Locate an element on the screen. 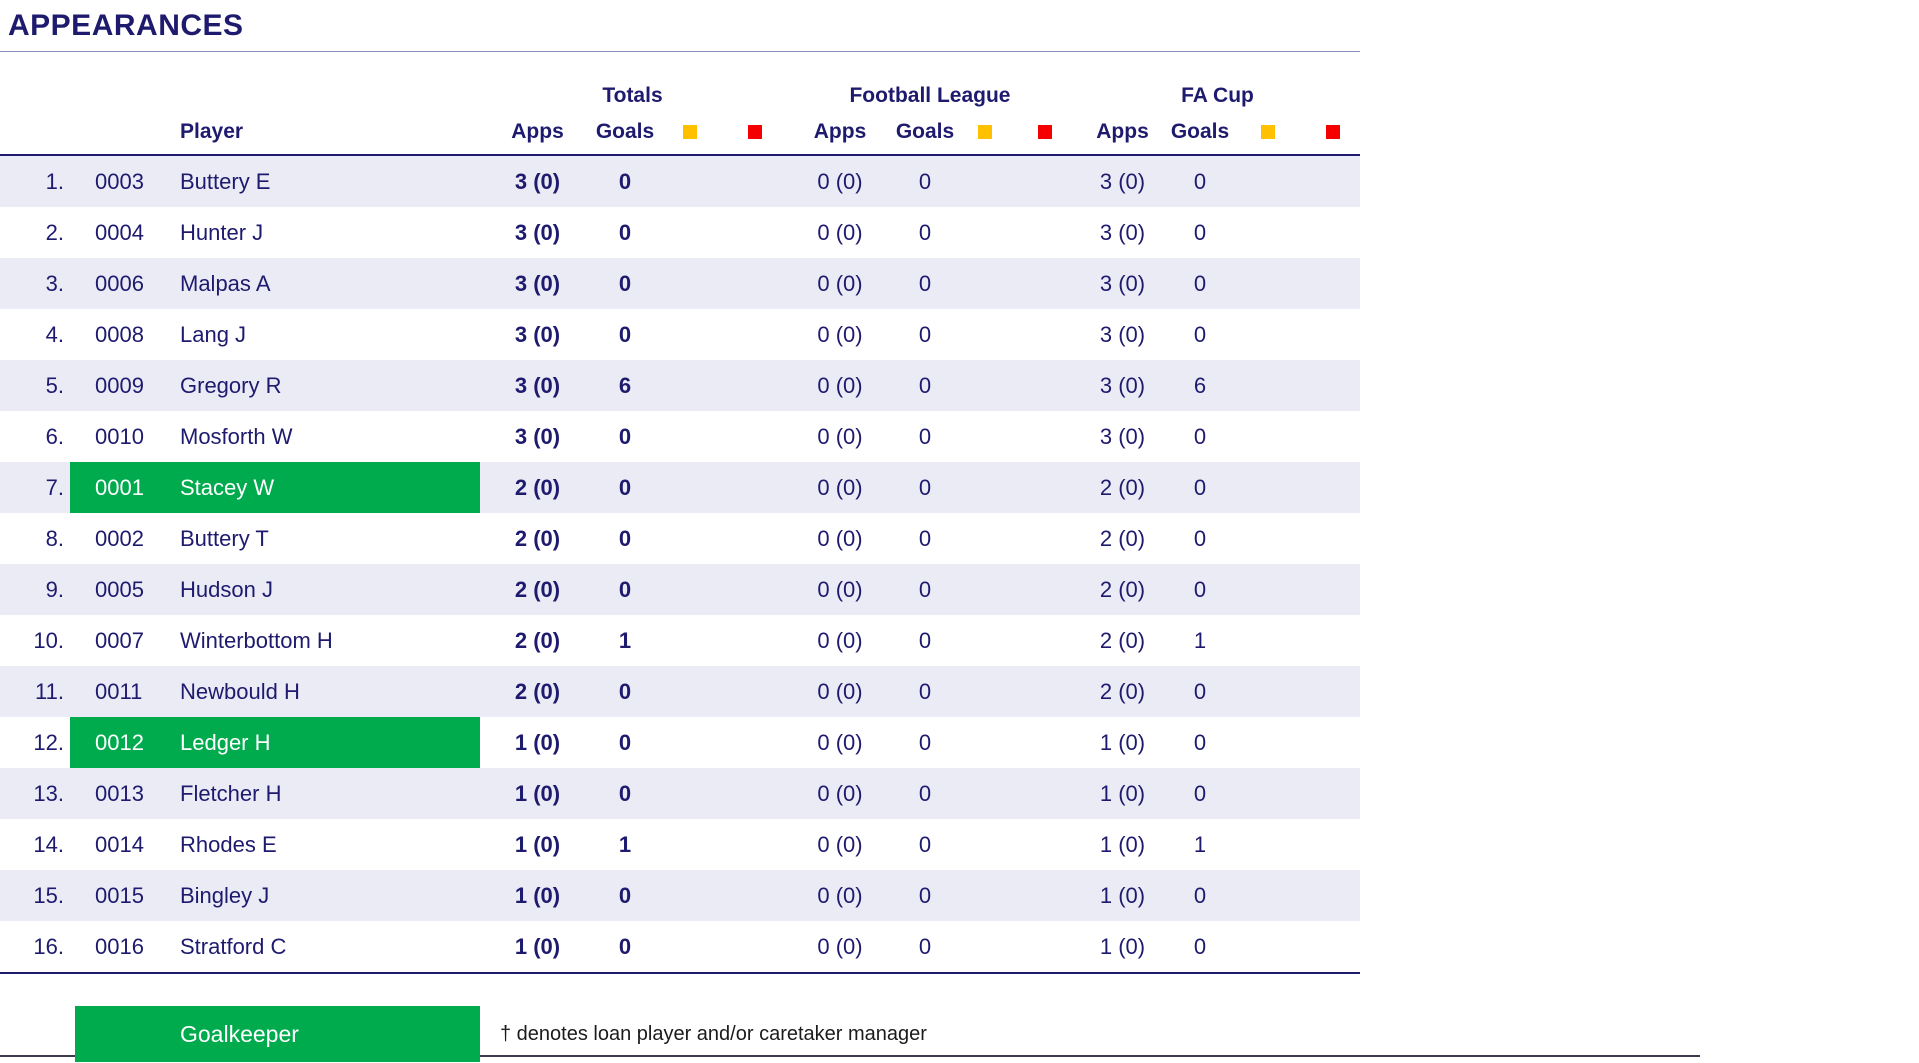 The height and width of the screenshot is (1063, 1919). player-name: Bingley J is located at coordinates (225, 895).